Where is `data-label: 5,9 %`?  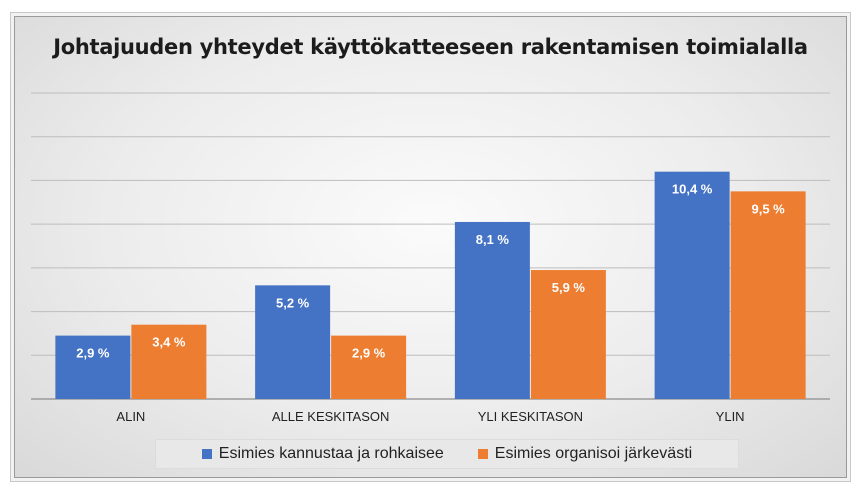
data-label: 5,9 % is located at coordinates (569, 287).